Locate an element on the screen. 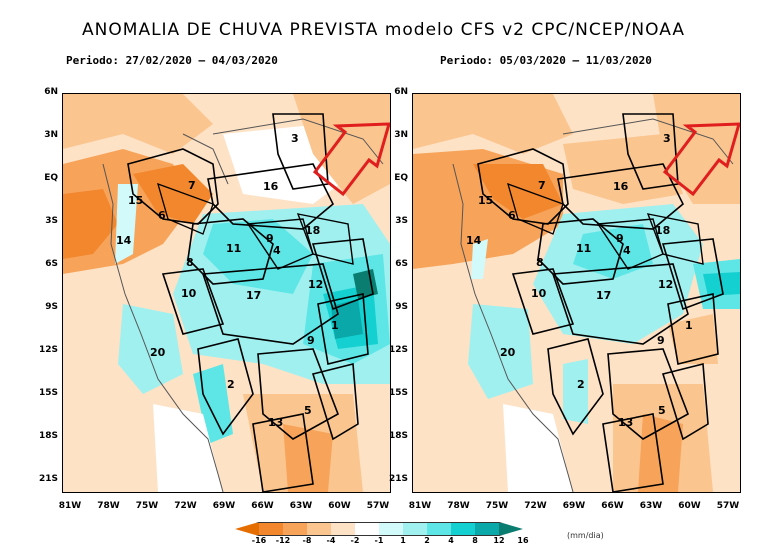 The image size is (767, 560). lon-tick-label: 63W is located at coordinates (301, 506).